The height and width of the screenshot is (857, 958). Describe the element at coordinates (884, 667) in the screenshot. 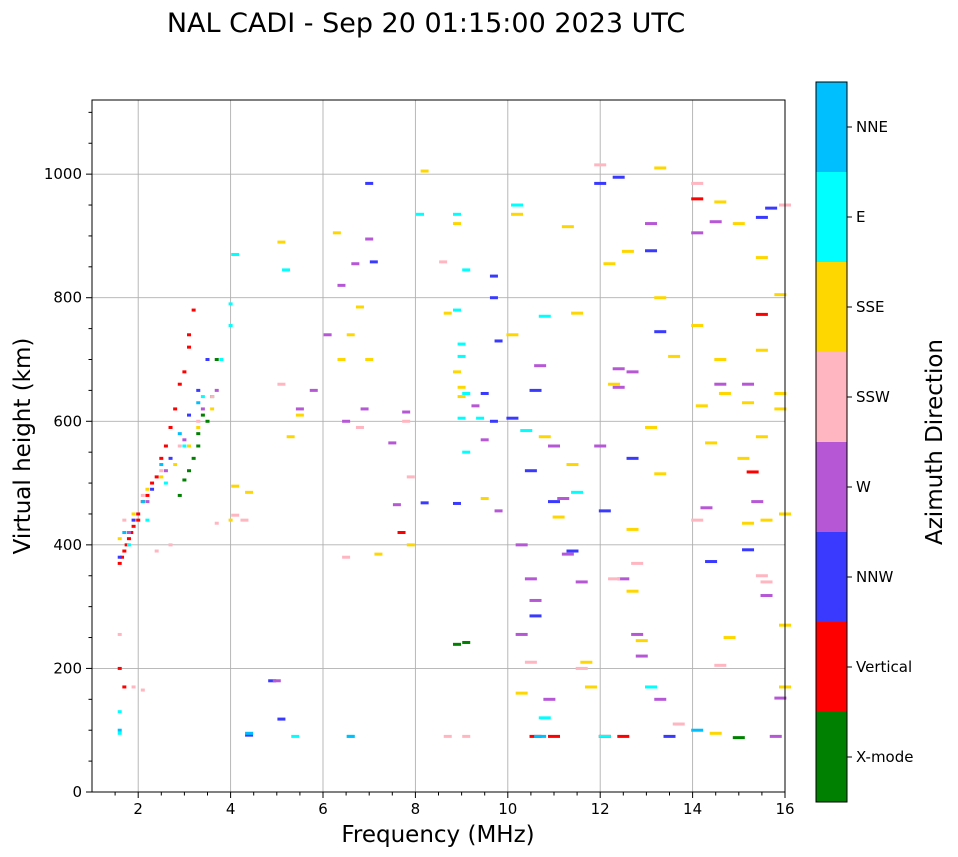

I see `colorbar-tick-label: Vertical` at that location.